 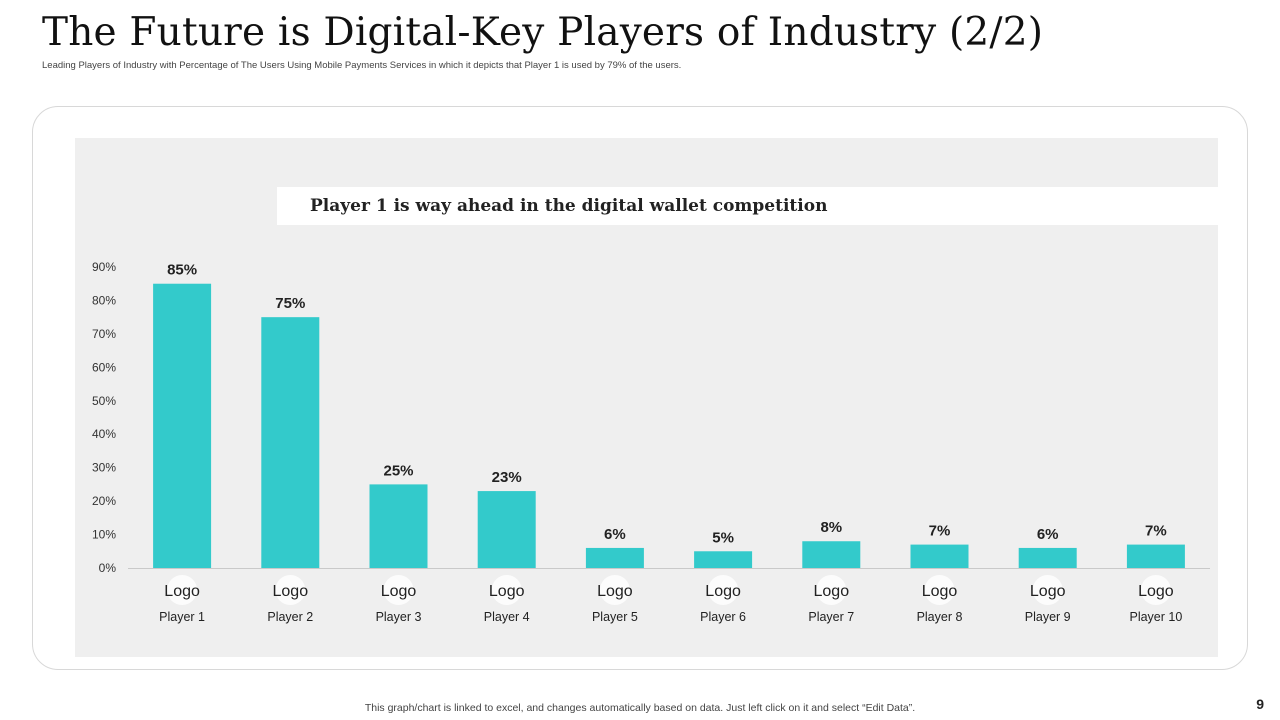 What do you see at coordinates (290, 303) in the screenshot?
I see `data-label: 75%` at bounding box center [290, 303].